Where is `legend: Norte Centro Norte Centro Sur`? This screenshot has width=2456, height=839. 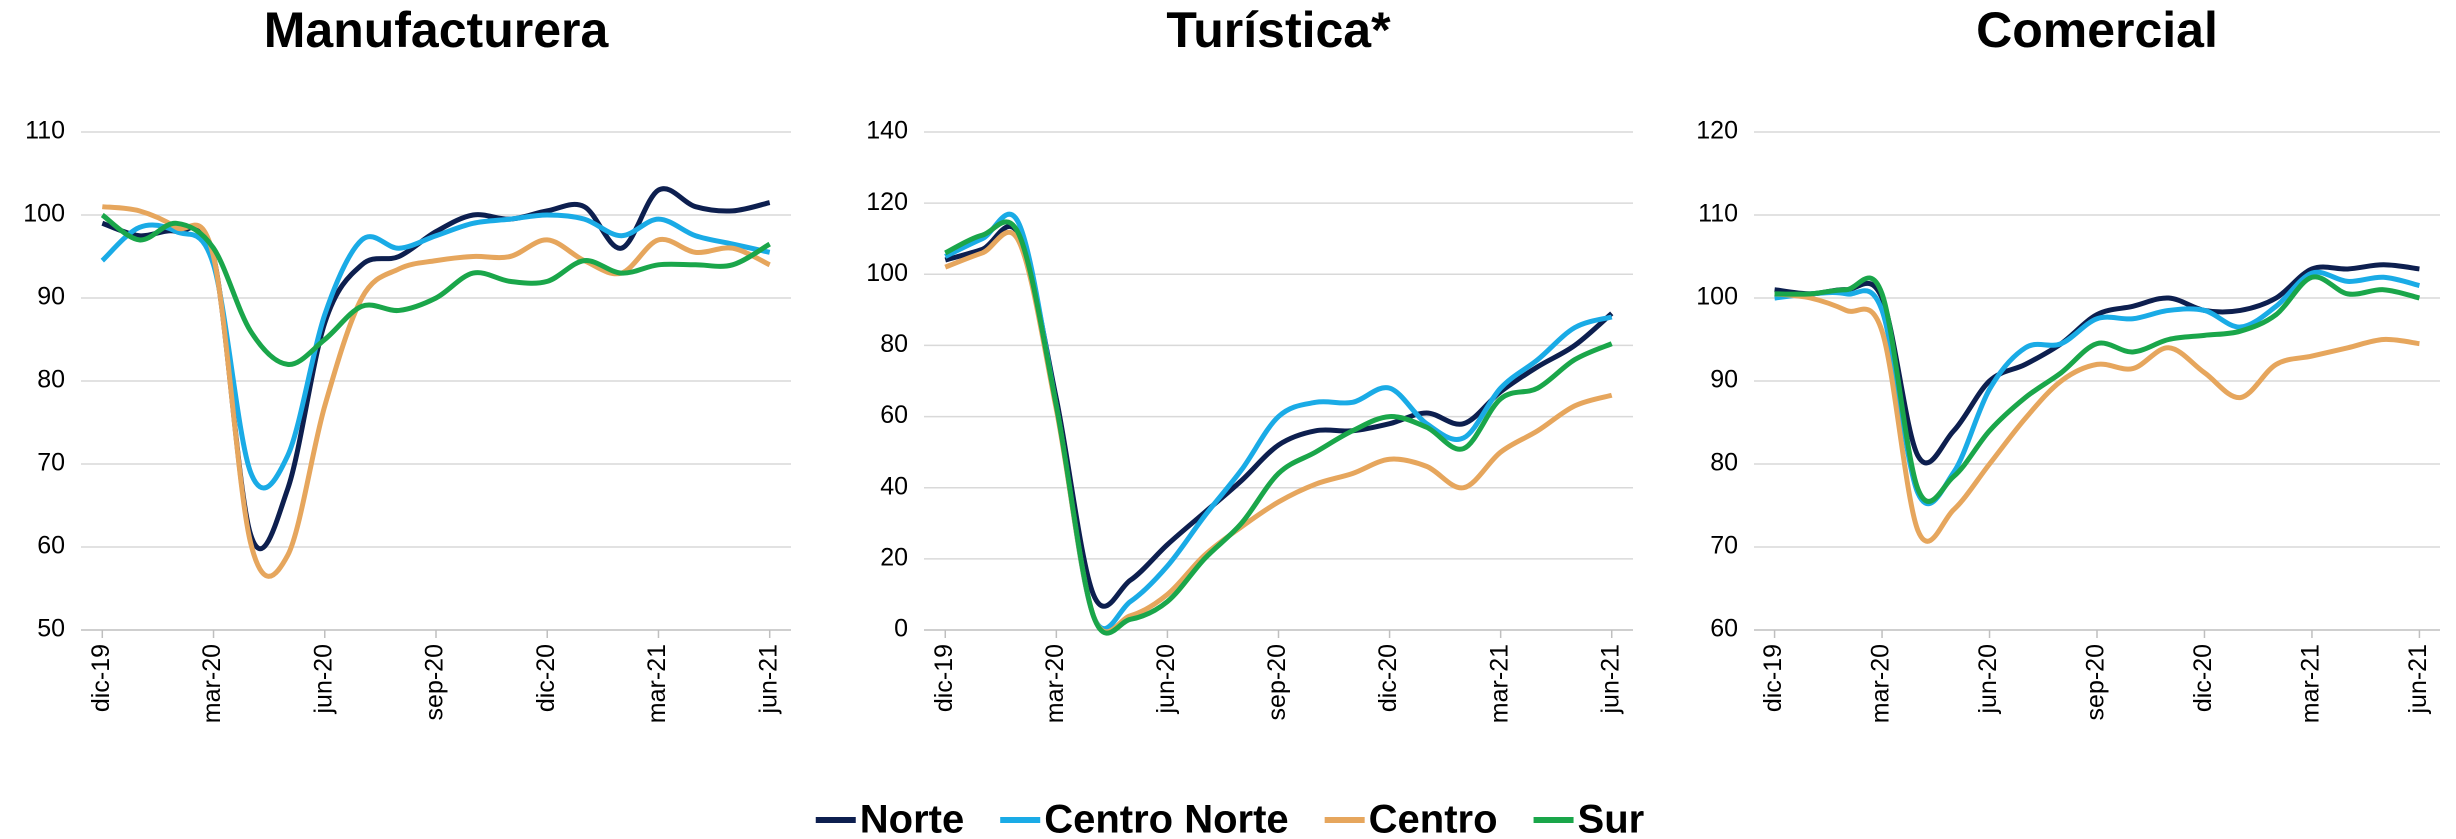
legend: Norte Centro Norte Centro Sur is located at coordinates (1230, 818).